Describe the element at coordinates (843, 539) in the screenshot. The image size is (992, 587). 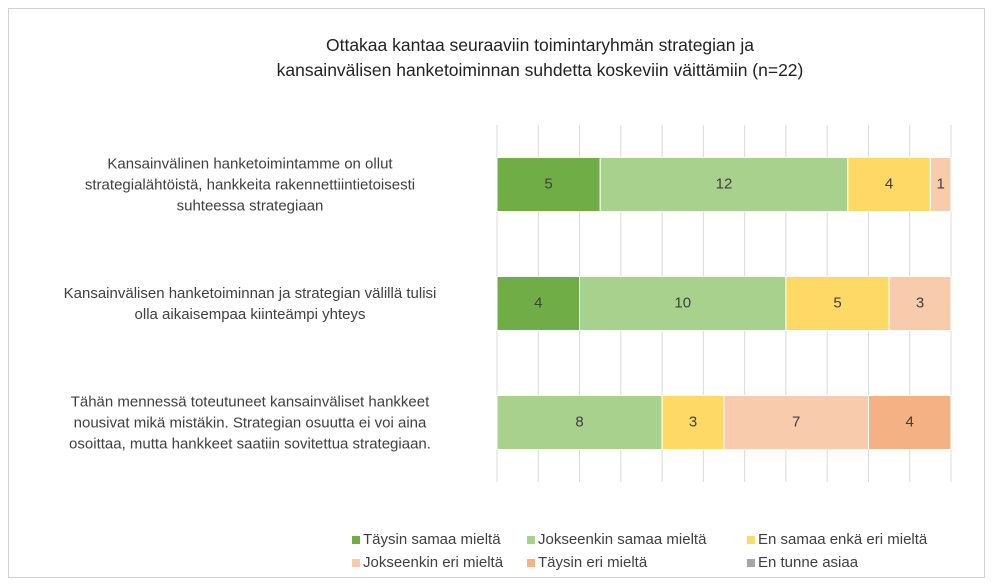
I see `legend-label: En samaa enkä eri mieltä` at that location.